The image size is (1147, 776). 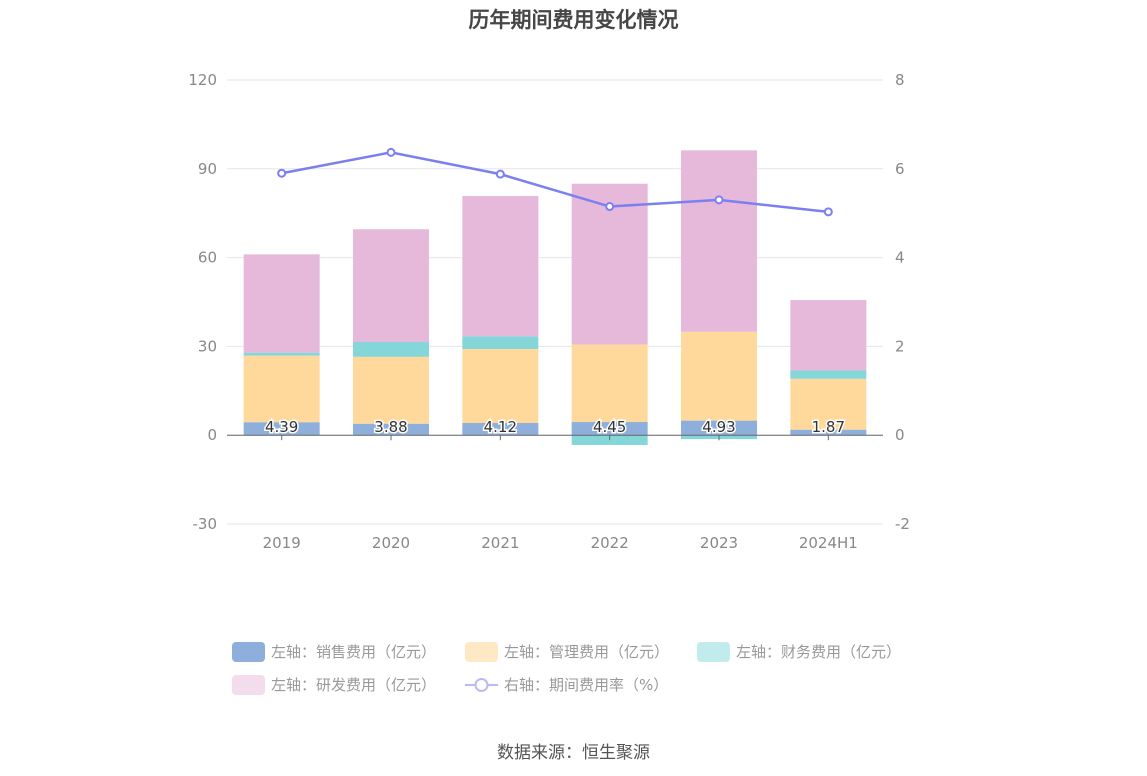 What do you see at coordinates (555, 182) in the screenshot?
I see `expense-rate-line` at bounding box center [555, 182].